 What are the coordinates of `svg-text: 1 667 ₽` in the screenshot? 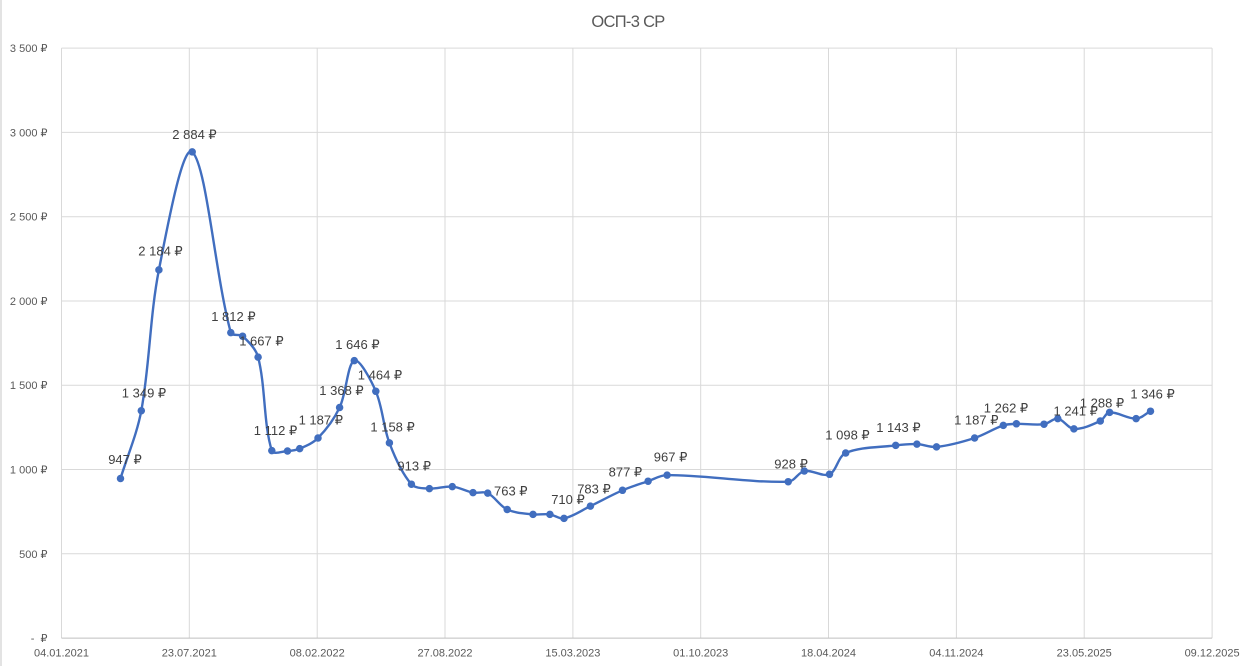 It's located at (261, 340).